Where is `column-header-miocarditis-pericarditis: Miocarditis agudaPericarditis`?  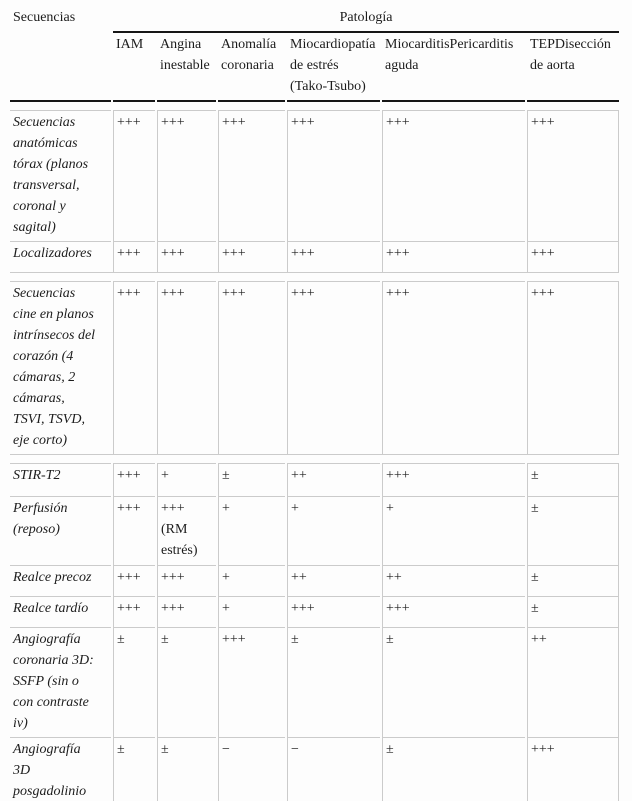
column-header-miocarditis-pericarditis: Miocarditis agudaPericarditis is located at coordinates (453, 67).